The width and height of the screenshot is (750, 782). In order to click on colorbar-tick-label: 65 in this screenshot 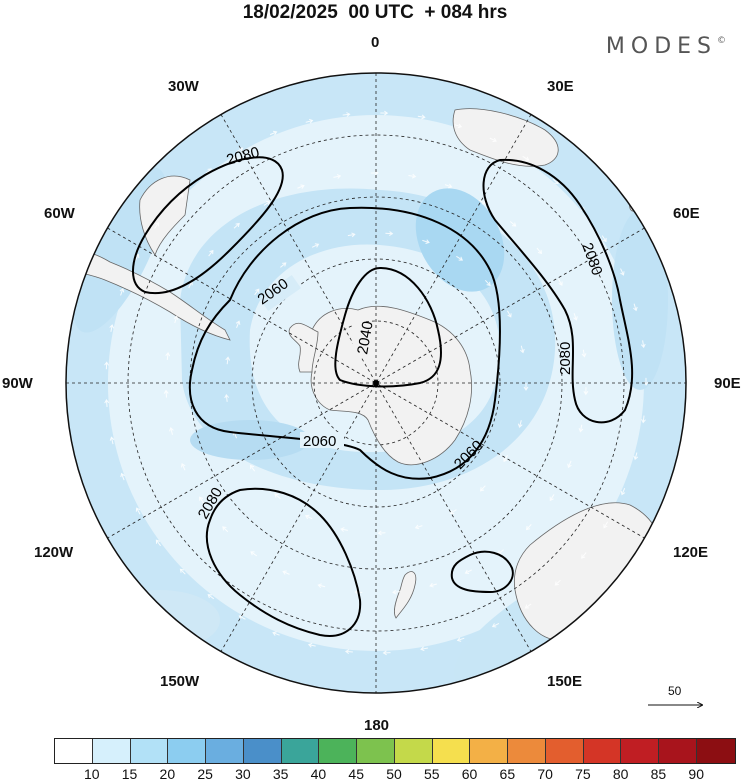, I will do `click(507, 774)`.